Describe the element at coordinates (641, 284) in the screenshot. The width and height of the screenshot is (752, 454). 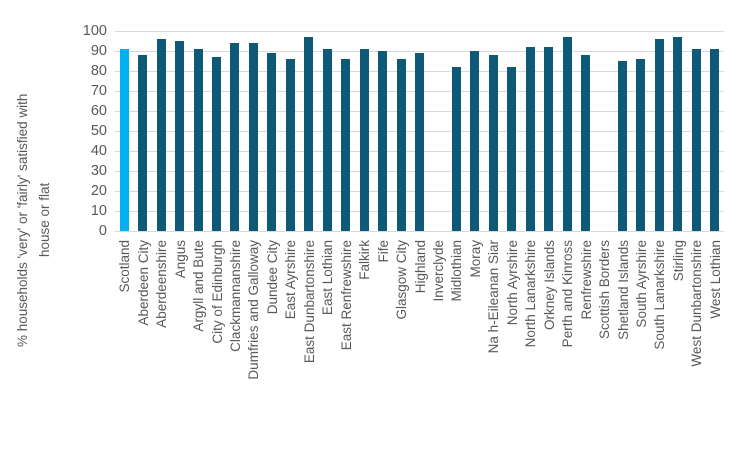
I see `x-label-south-ayrshire: South Ayrshire` at that location.